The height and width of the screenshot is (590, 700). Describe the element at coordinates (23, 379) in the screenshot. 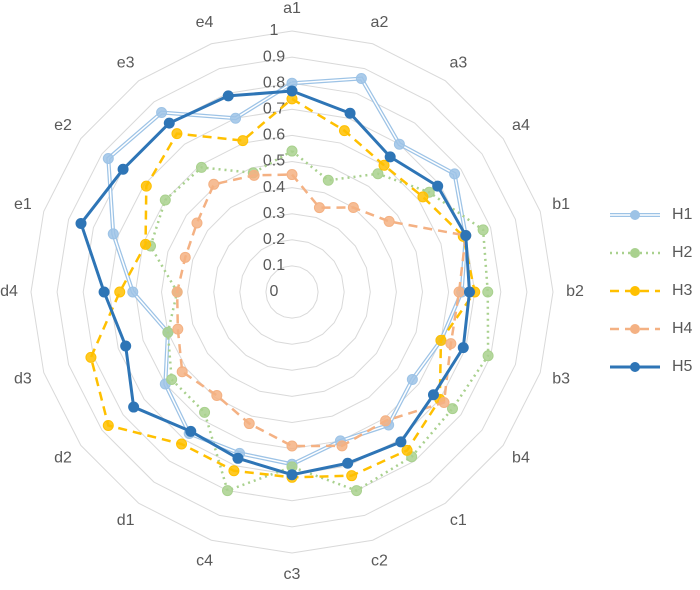

I see `category-label: d3` at that location.